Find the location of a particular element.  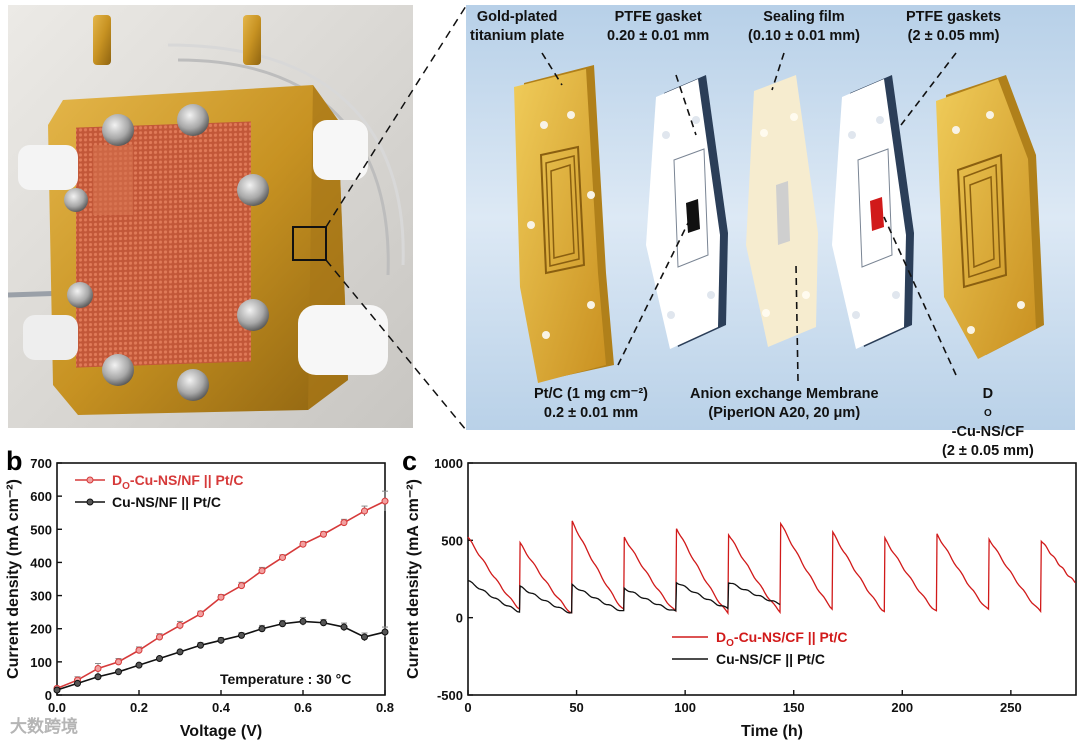

xtick-label-b: 0.0 is located at coordinates (57, 707).